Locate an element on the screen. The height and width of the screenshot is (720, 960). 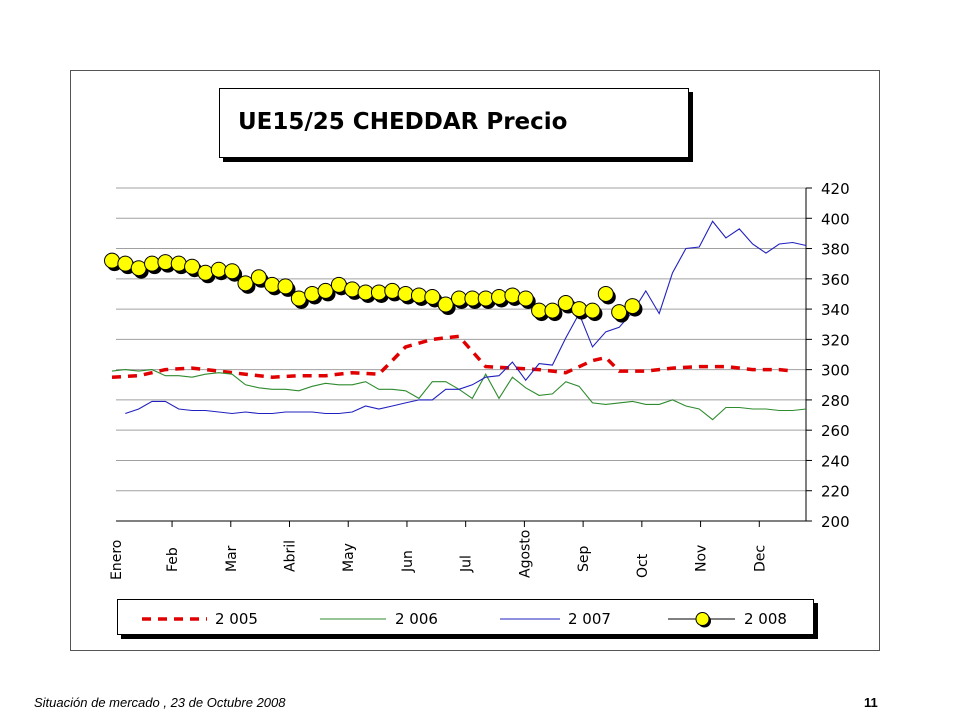
x-month-label: Dec is located at coordinates (760, 558).